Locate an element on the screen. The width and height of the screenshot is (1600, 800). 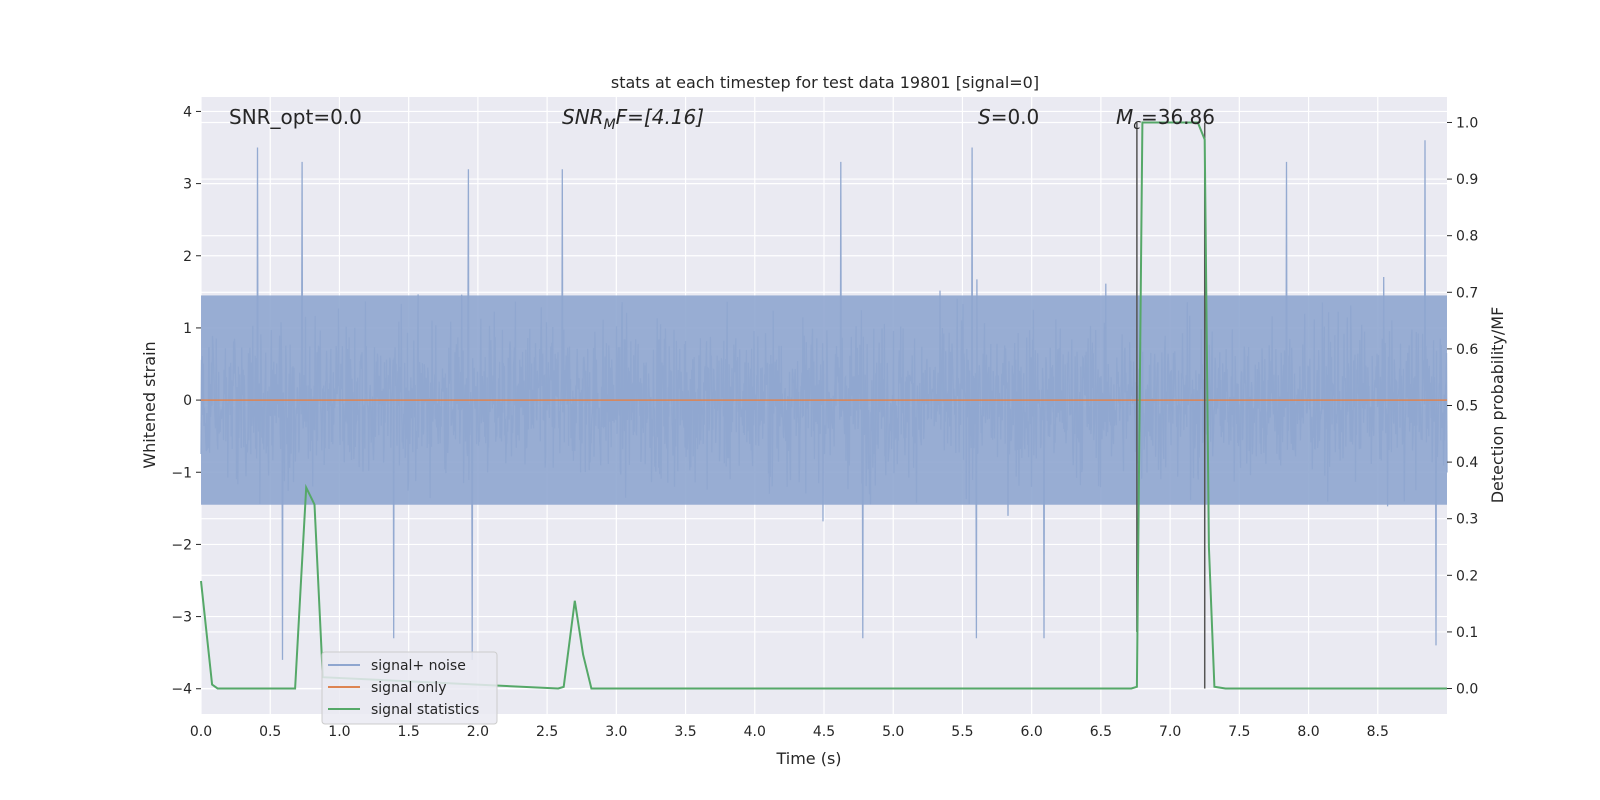
snr-mf-annotation: SNRMF=[4.16] is located at coordinates (633, 119).